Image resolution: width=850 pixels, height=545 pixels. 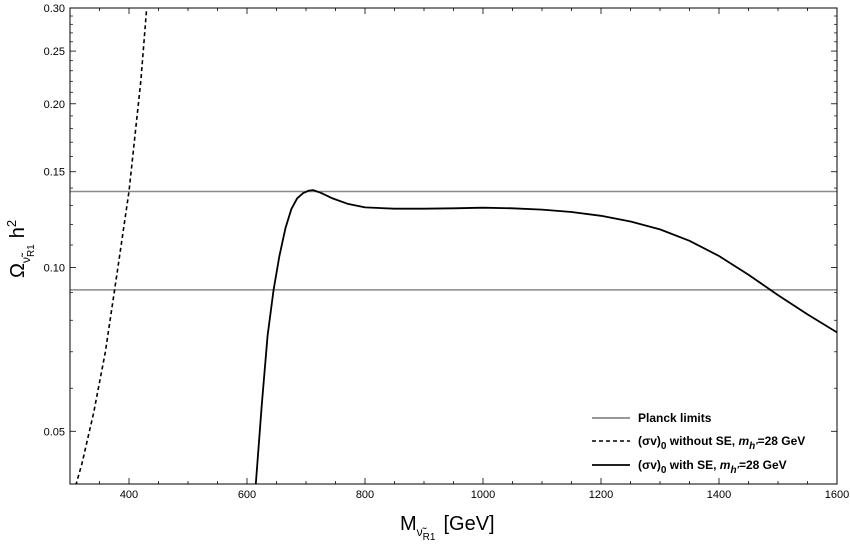 What do you see at coordinates (111, 246) in the screenshot?
I see `series-without-se-line` at bounding box center [111, 246].